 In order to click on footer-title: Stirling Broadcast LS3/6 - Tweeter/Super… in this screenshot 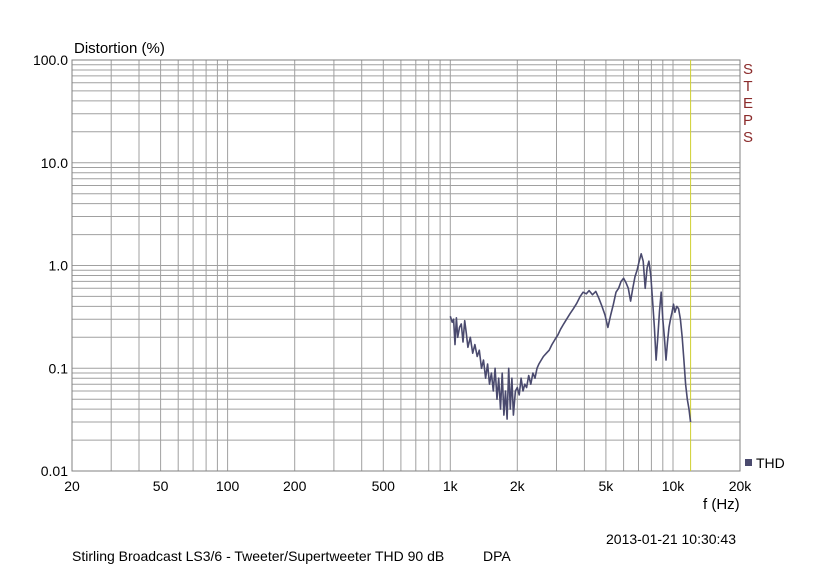, I will do `click(258, 556)`.